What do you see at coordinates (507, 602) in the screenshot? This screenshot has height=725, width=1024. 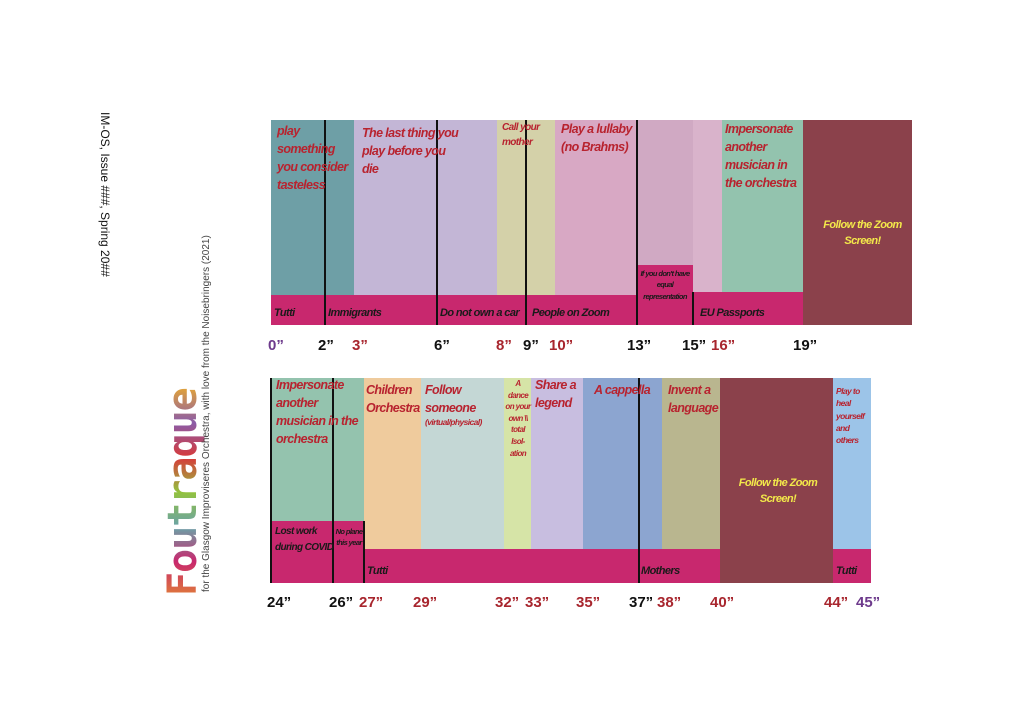 I see `time-label: 32”` at bounding box center [507, 602].